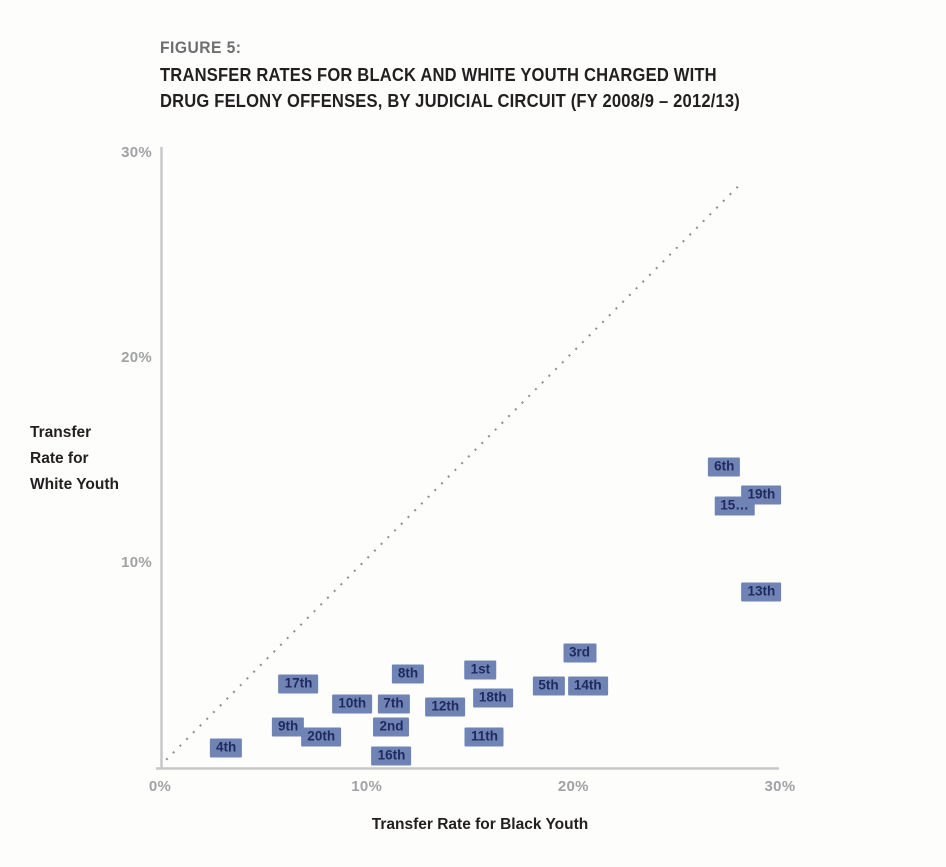 Image resolution: width=946 pixels, height=867 pixels. Describe the element at coordinates (136, 562) in the screenshot. I see `y-tick-label-10: 10%` at that location.